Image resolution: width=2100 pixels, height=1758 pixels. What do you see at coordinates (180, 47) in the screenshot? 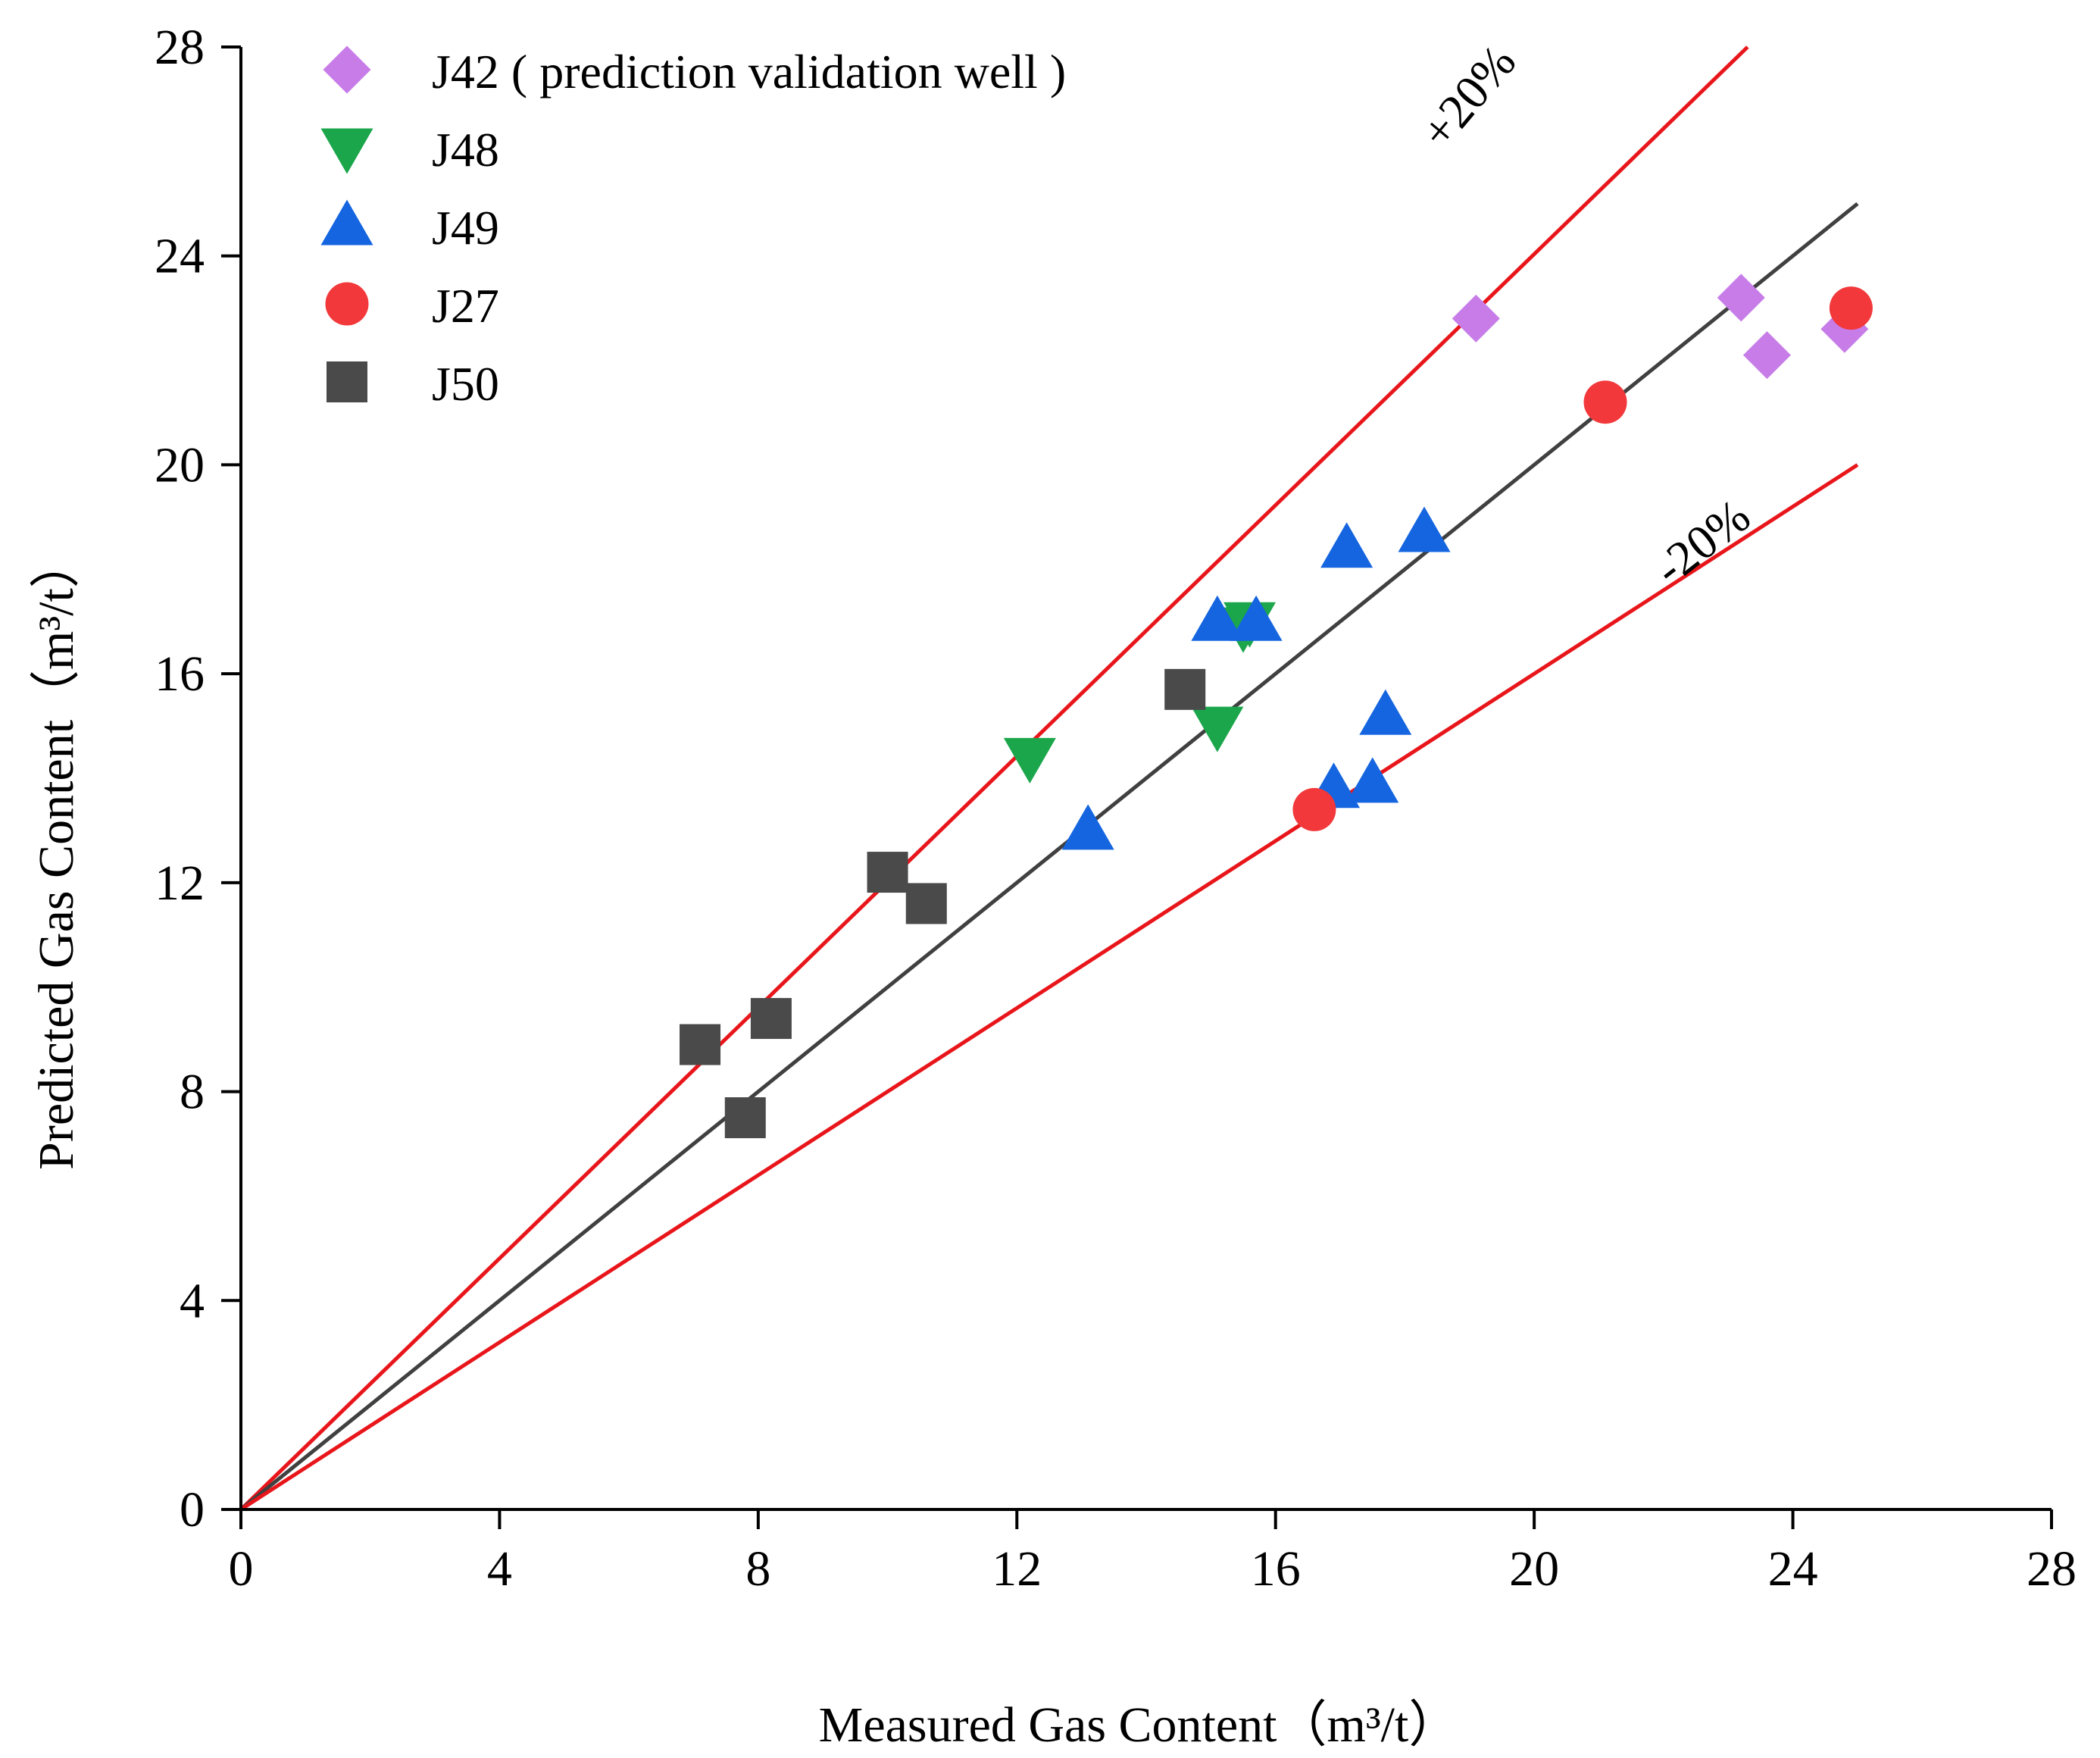
I see `y-tick-label: 28` at bounding box center [180, 47].